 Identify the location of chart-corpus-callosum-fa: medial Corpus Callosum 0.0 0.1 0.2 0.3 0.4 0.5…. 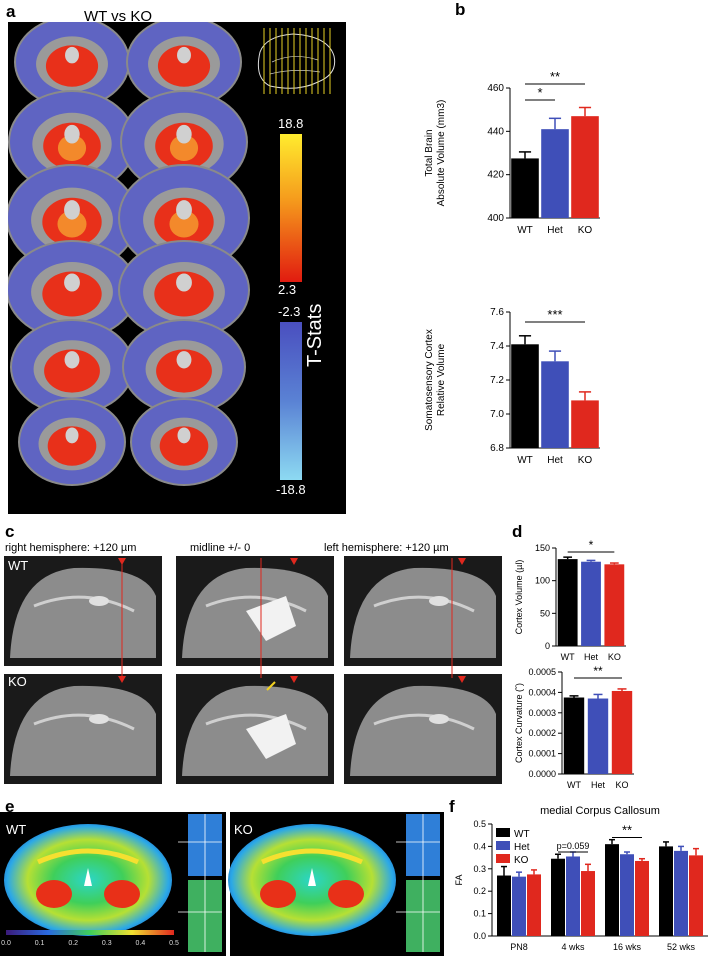
(581, 878).